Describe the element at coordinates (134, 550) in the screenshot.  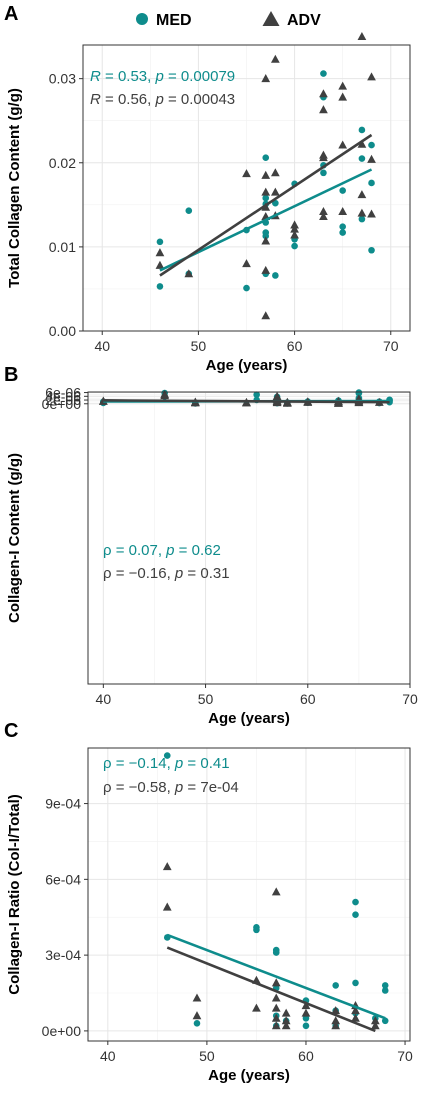
I see `annotation-part: ρ = 0.07,` at that location.